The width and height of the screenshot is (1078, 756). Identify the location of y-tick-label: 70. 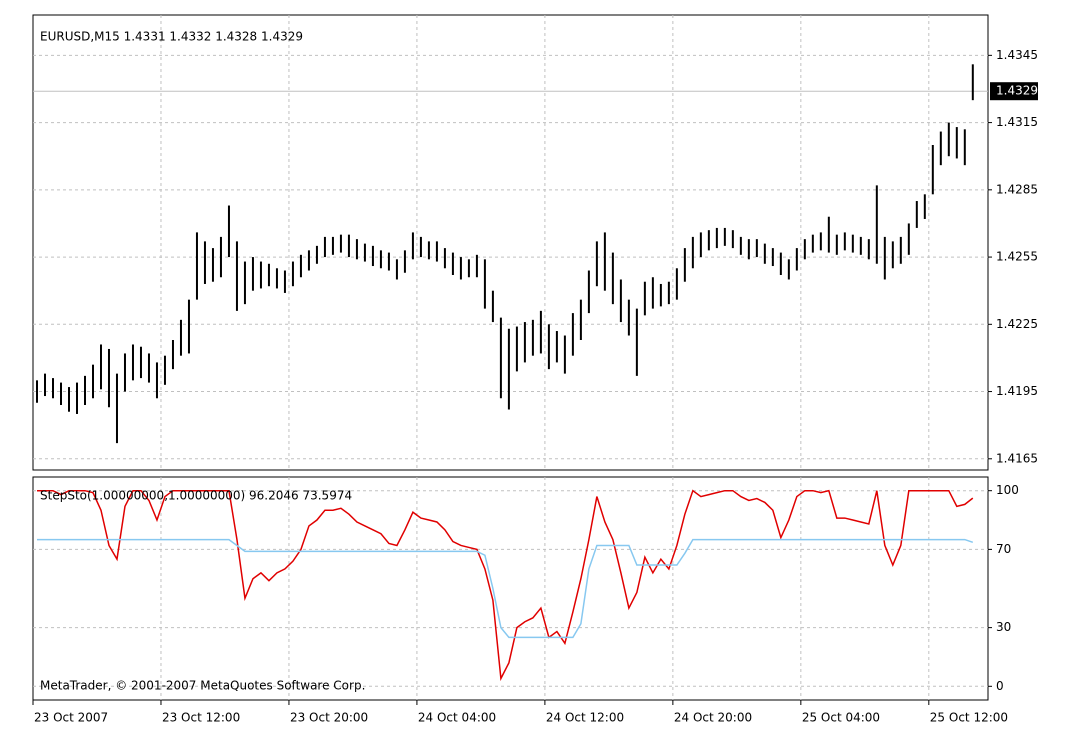
(1003, 549).